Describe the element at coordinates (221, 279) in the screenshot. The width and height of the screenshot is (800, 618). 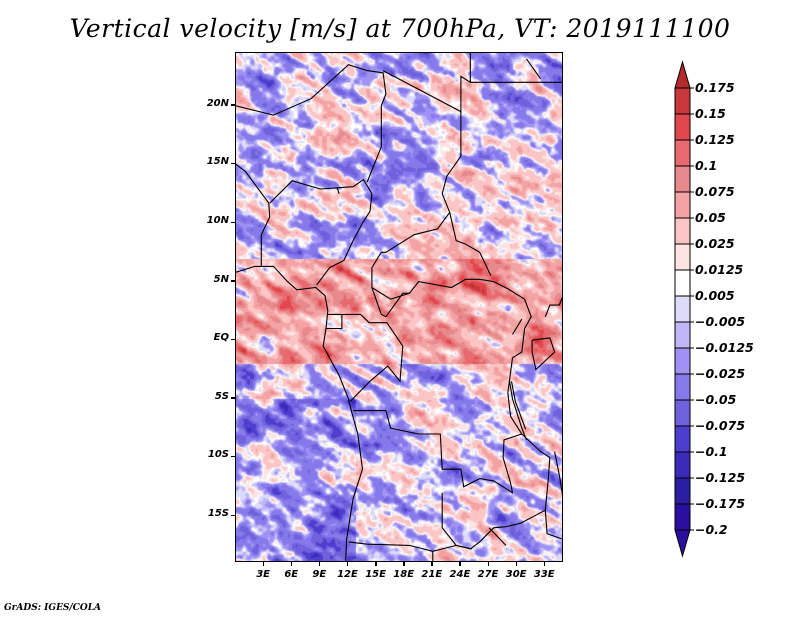
I see `lat-tick-label: 5N` at that location.